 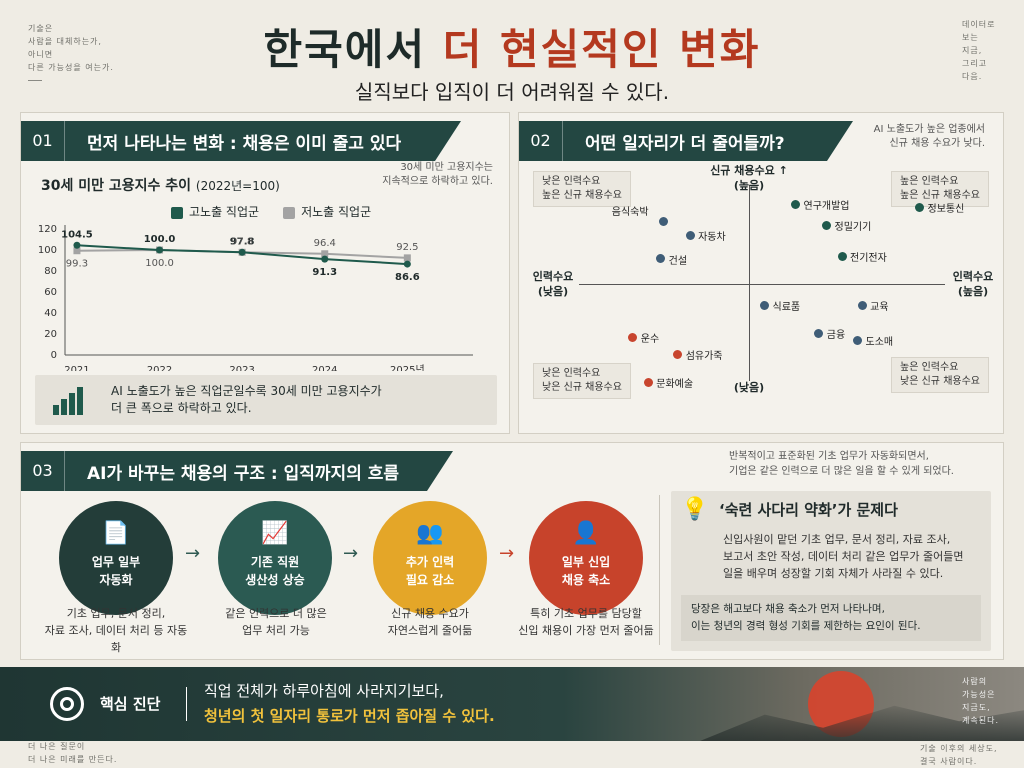 I want to click on corner-note-bottom-right-a: 사람의 가능성은 지금도, 계속된다., so click(x=980, y=701).